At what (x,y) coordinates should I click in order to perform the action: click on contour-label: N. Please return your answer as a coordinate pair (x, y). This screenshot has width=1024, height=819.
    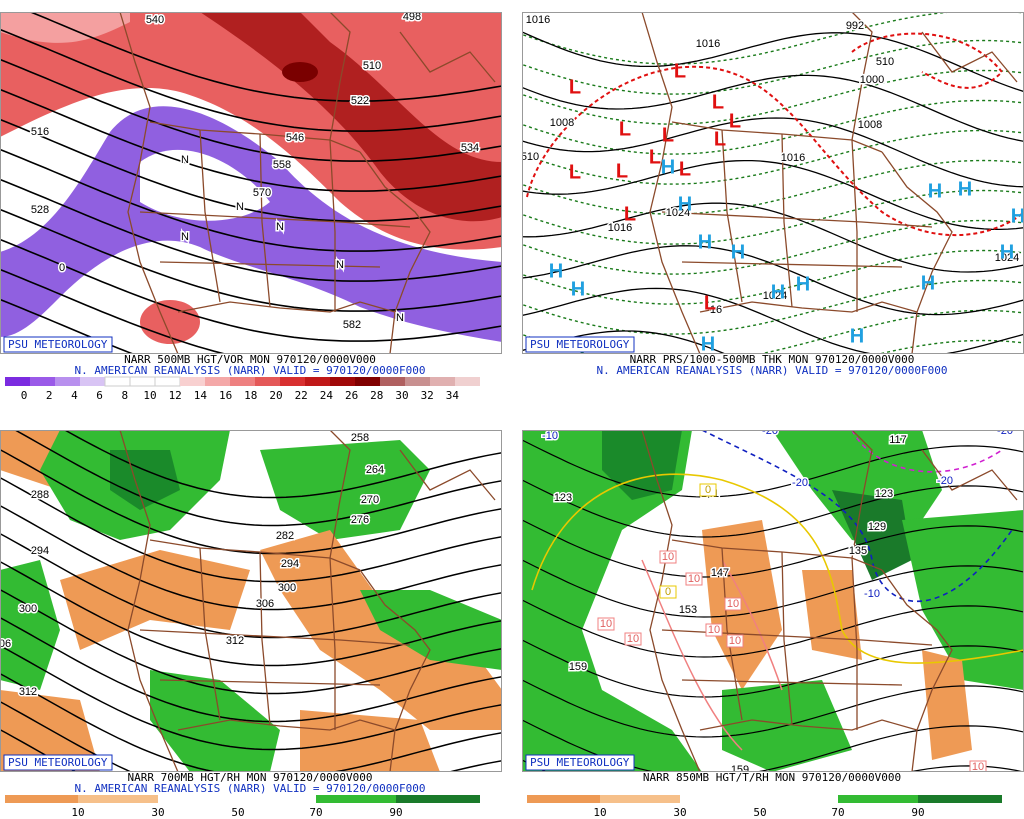
    Looking at the image, I should click on (280, 227).